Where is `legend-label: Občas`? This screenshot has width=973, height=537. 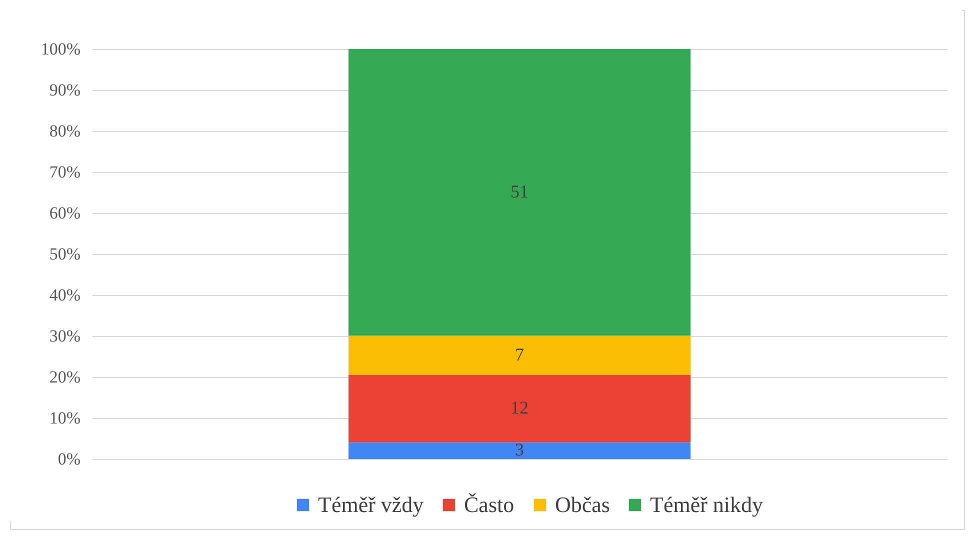
legend-label: Občas is located at coordinates (582, 504).